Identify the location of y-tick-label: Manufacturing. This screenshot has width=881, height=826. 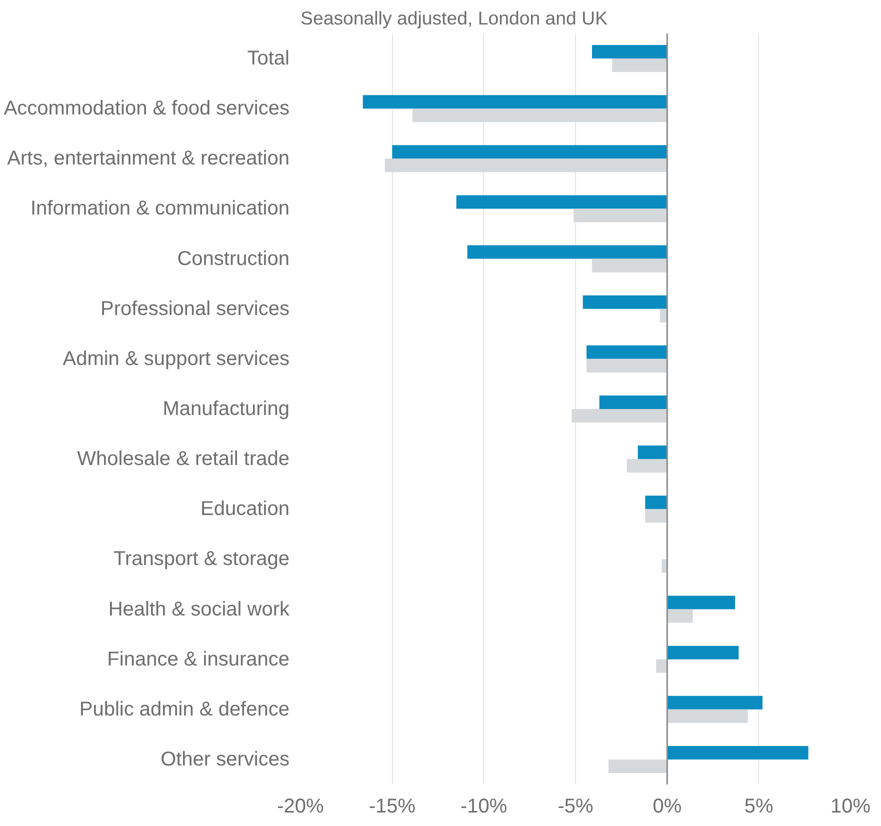
(226, 409).